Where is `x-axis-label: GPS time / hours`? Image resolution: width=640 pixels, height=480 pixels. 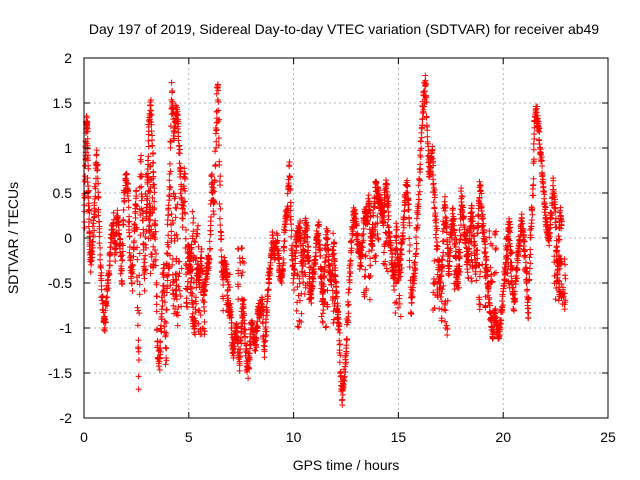 x-axis-label: GPS time / hours is located at coordinates (346, 465).